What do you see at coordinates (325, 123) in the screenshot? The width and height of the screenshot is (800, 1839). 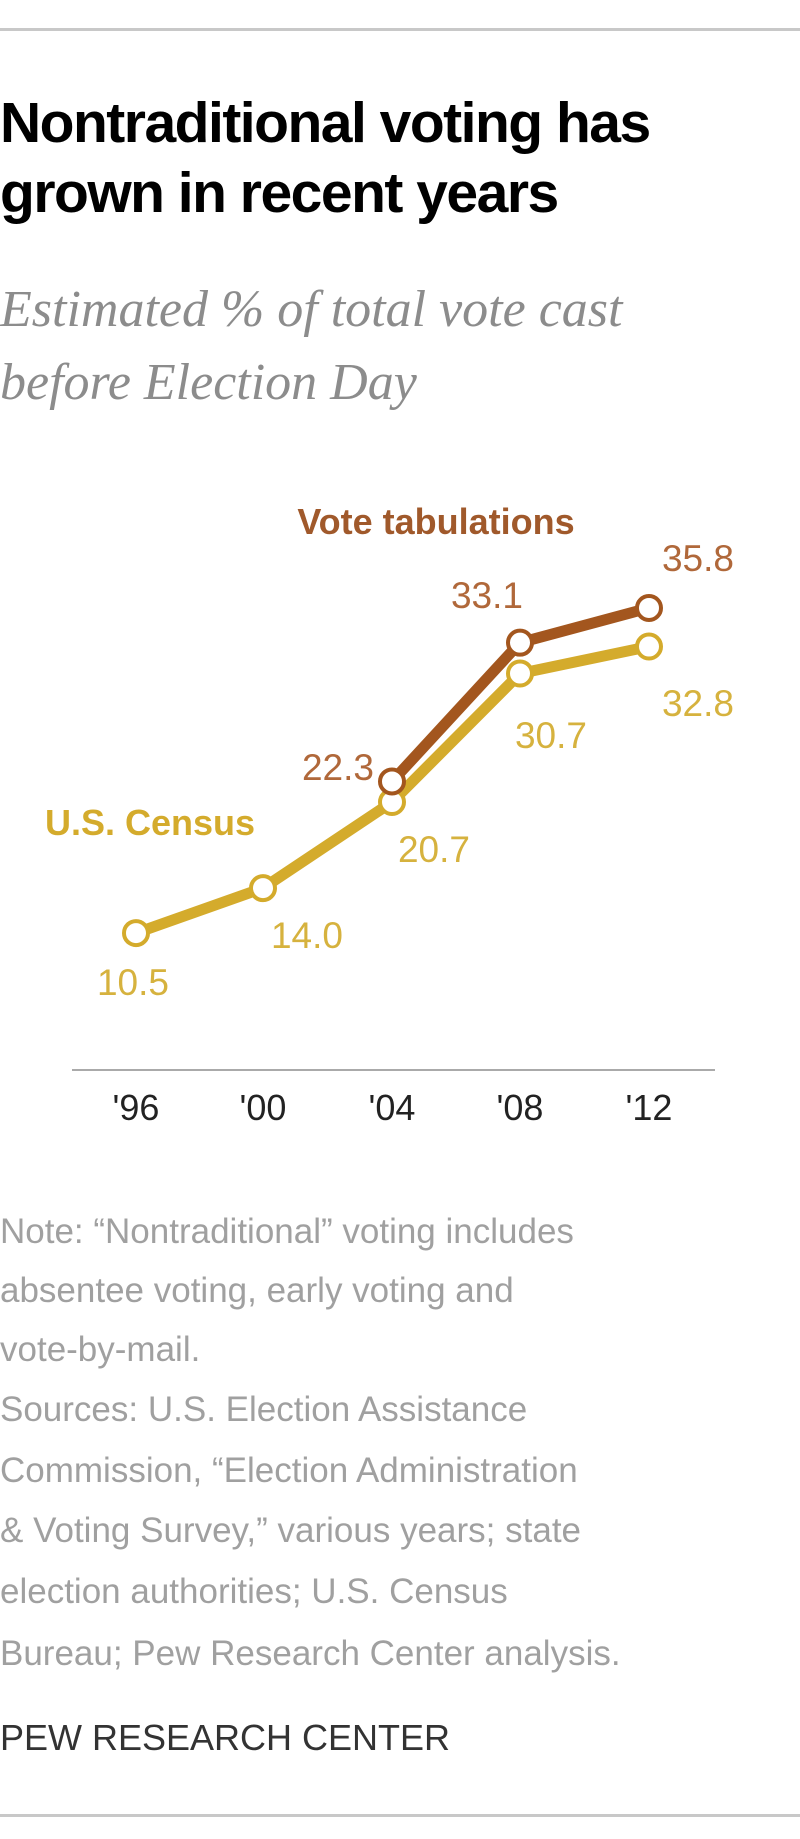 I see `chart-title-line-1: Nontraditional voting has` at bounding box center [325, 123].